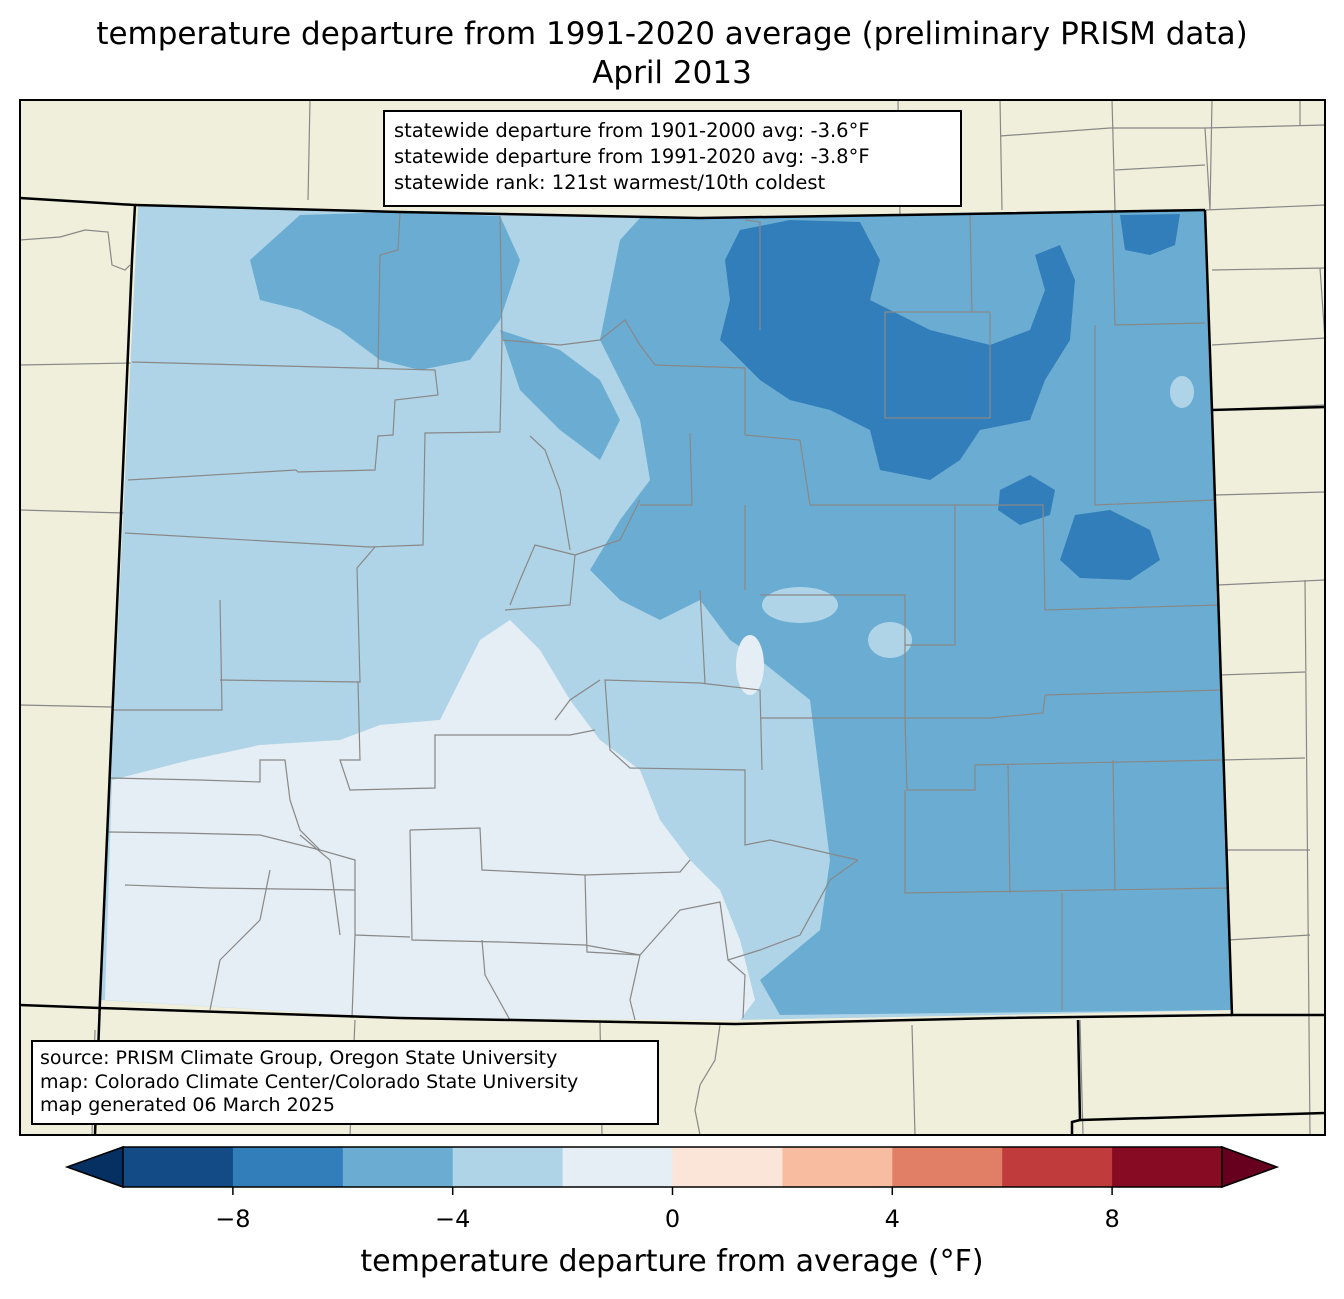  Describe the element at coordinates (892, 1219) in the screenshot. I see `colorbar-tick-label: 4` at that location.